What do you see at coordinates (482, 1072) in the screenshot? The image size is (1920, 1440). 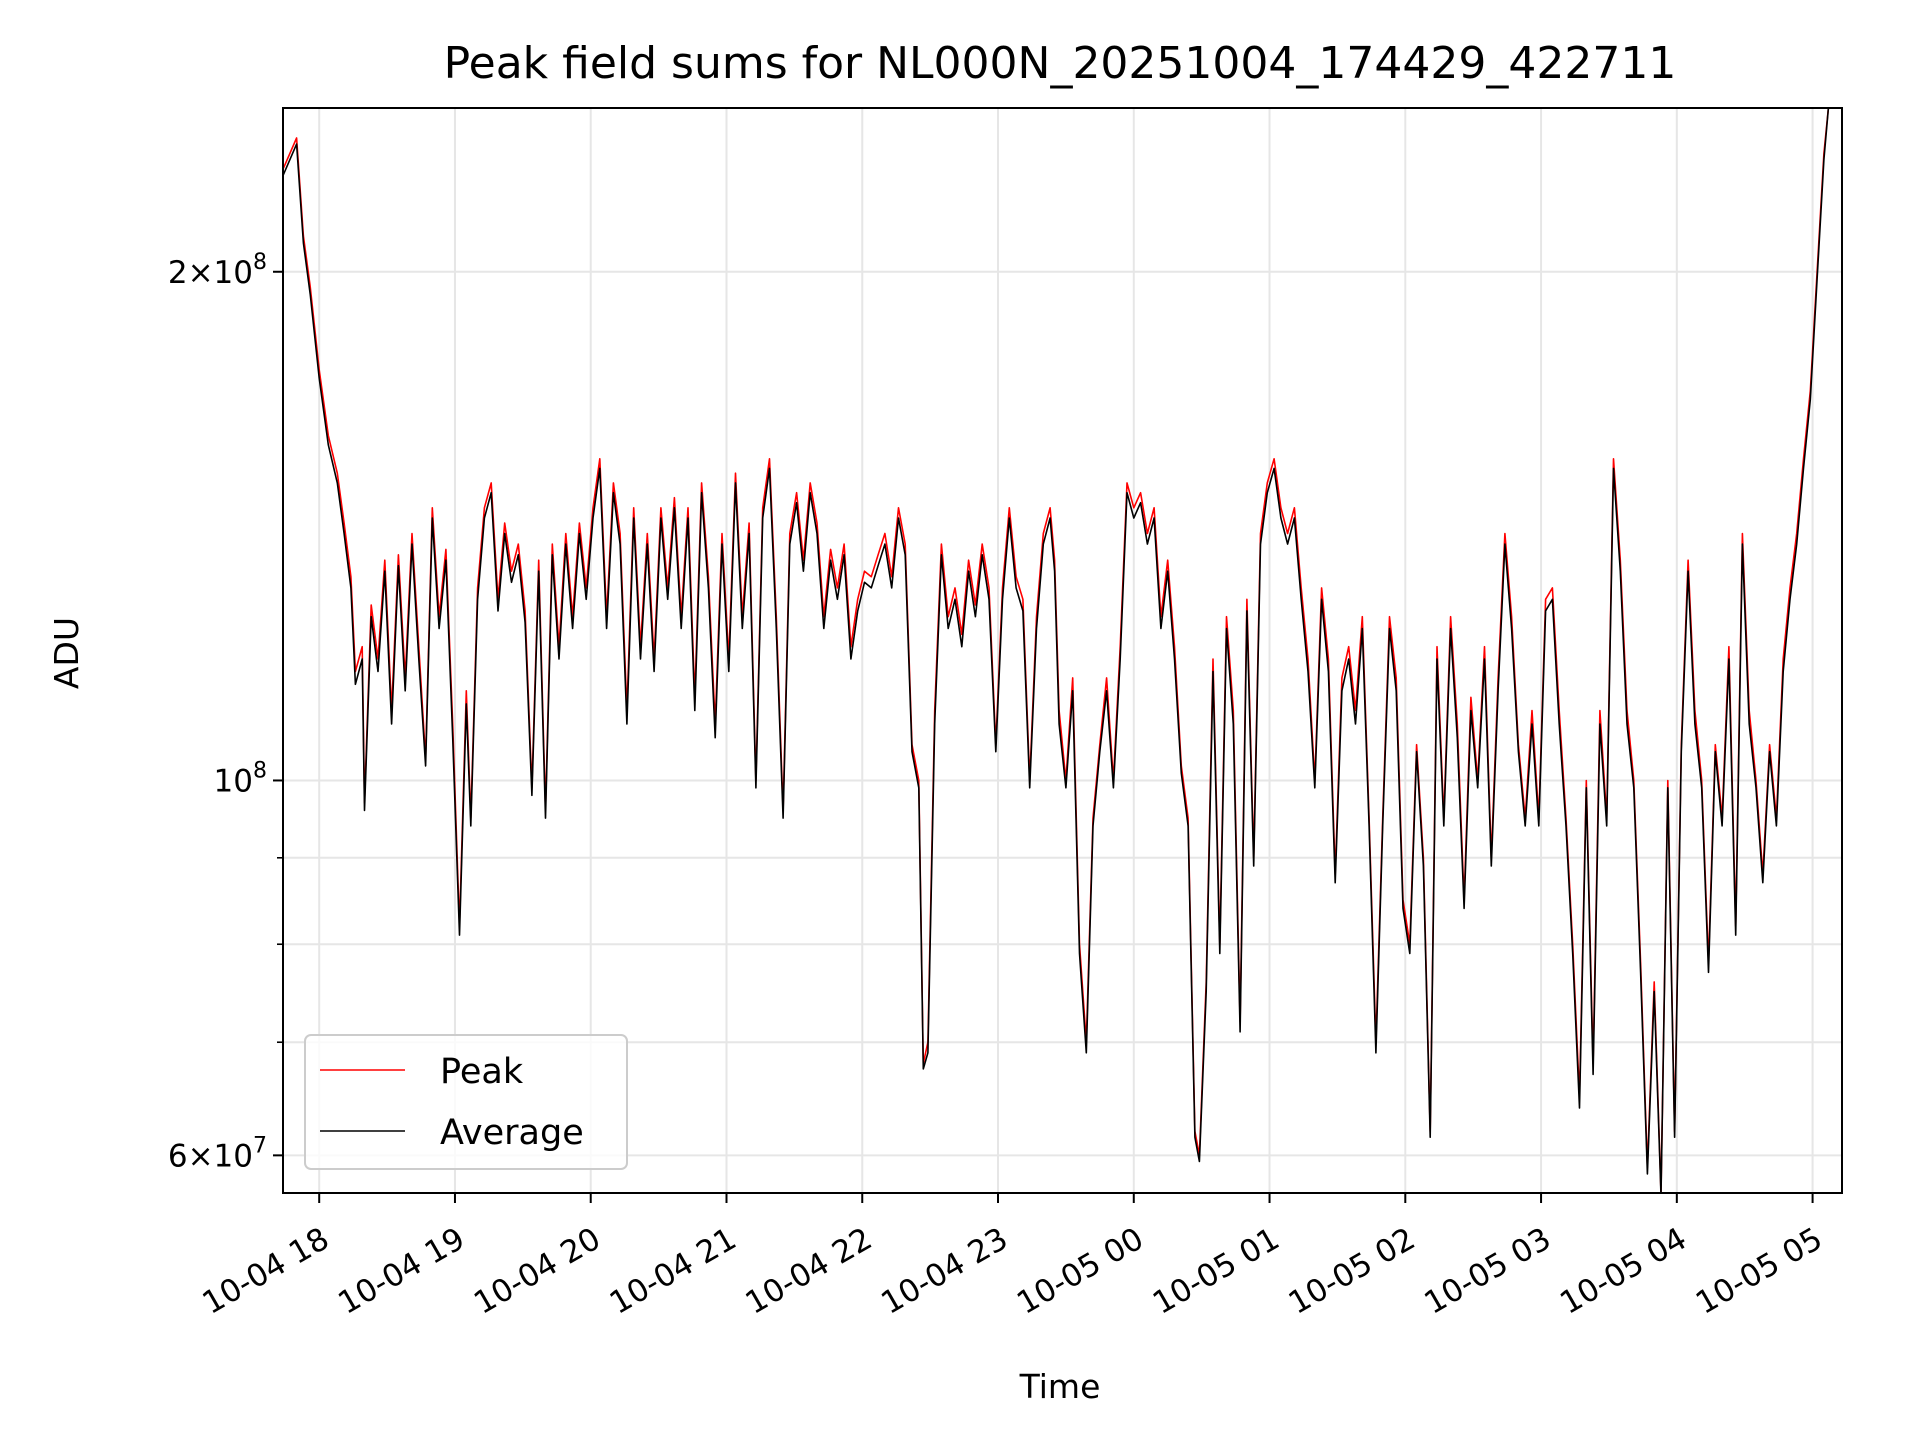 I see `legend-label-peak: Peak` at bounding box center [482, 1072].